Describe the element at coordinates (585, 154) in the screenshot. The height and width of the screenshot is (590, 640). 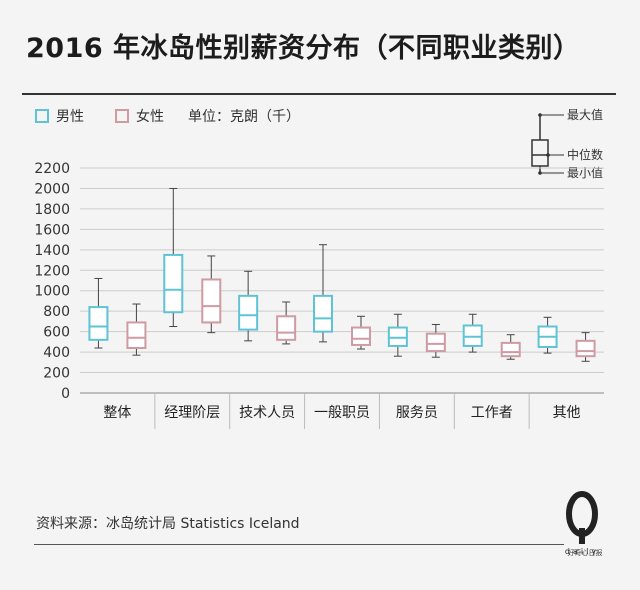
I see `key-median-label: 中位数` at that location.